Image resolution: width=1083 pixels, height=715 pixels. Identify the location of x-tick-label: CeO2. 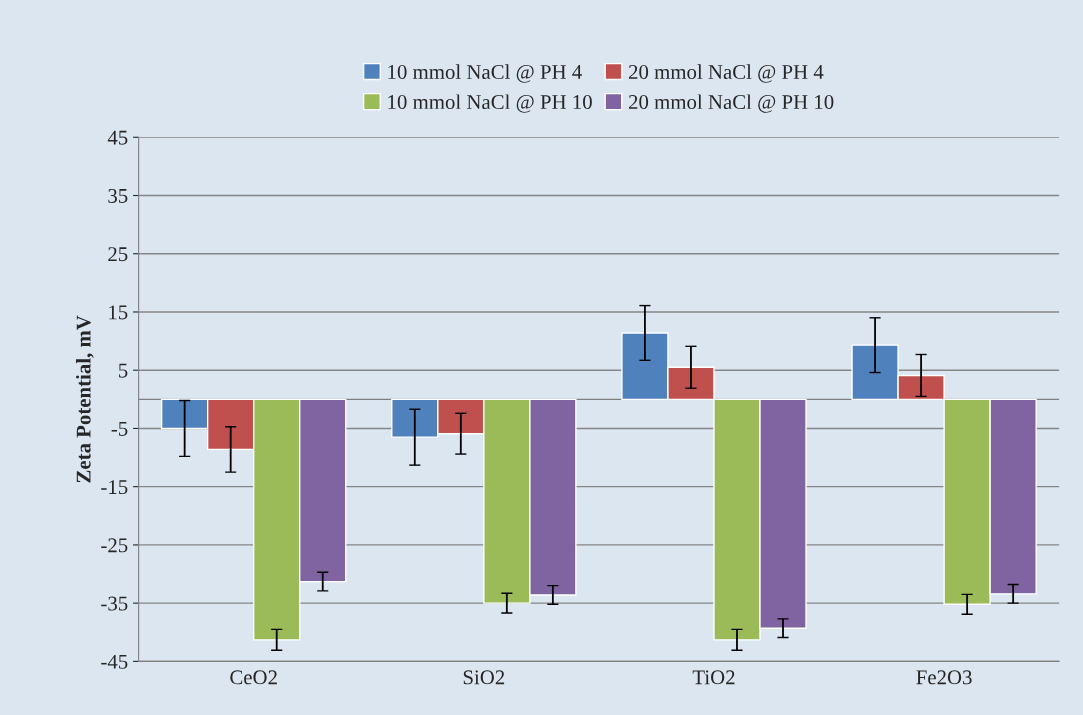
(253, 677).